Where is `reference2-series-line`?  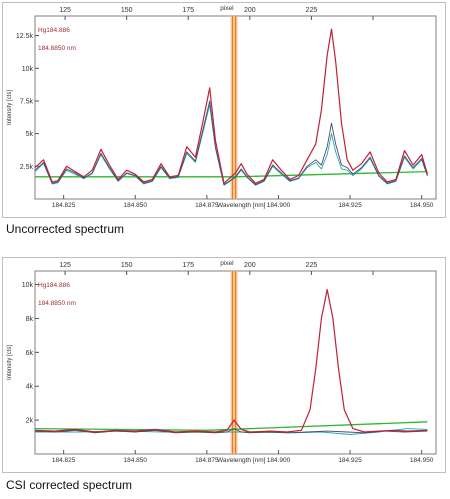 reference2-series-line is located at coordinates (231, 145).